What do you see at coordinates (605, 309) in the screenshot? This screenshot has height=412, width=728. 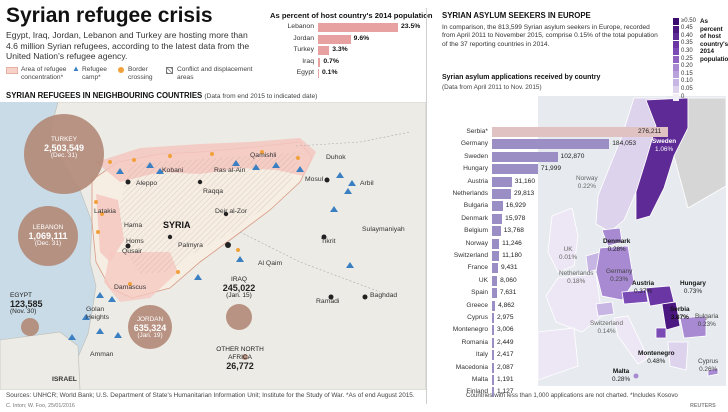 I see `switzerland-shape` at bounding box center [605, 309].